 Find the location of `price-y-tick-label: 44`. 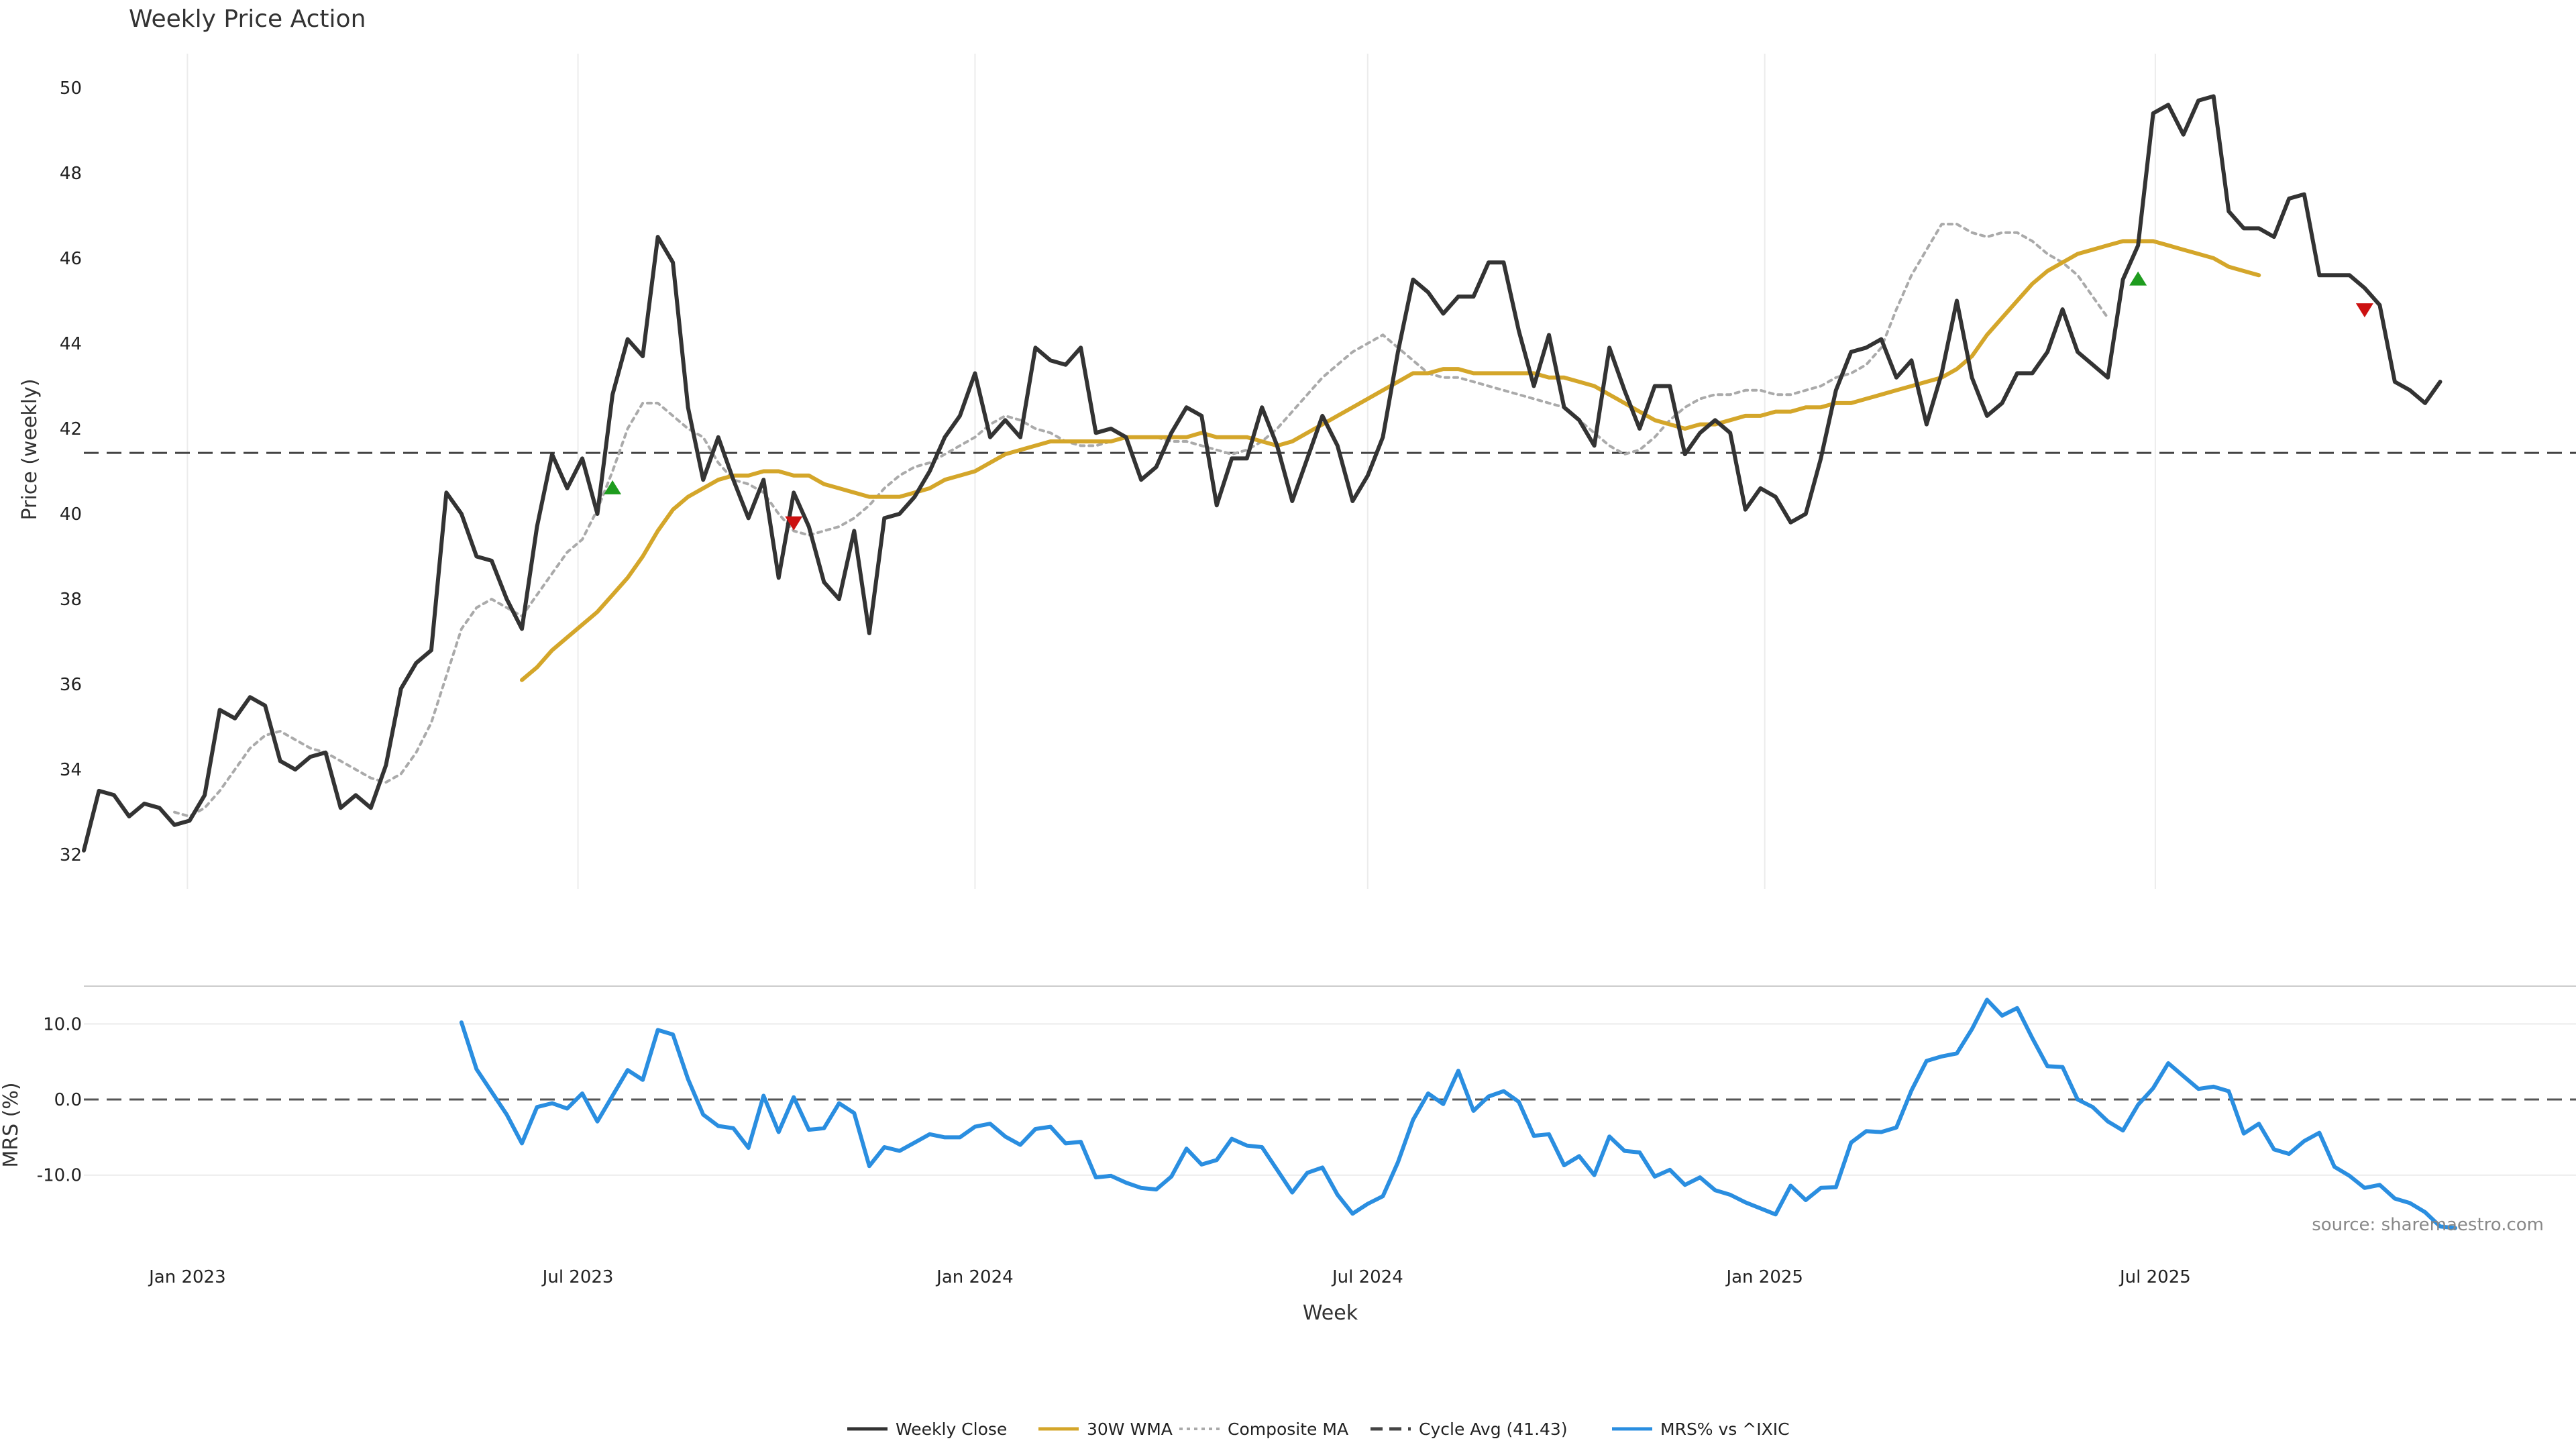

price-y-tick-label: 44 is located at coordinates (71, 344).